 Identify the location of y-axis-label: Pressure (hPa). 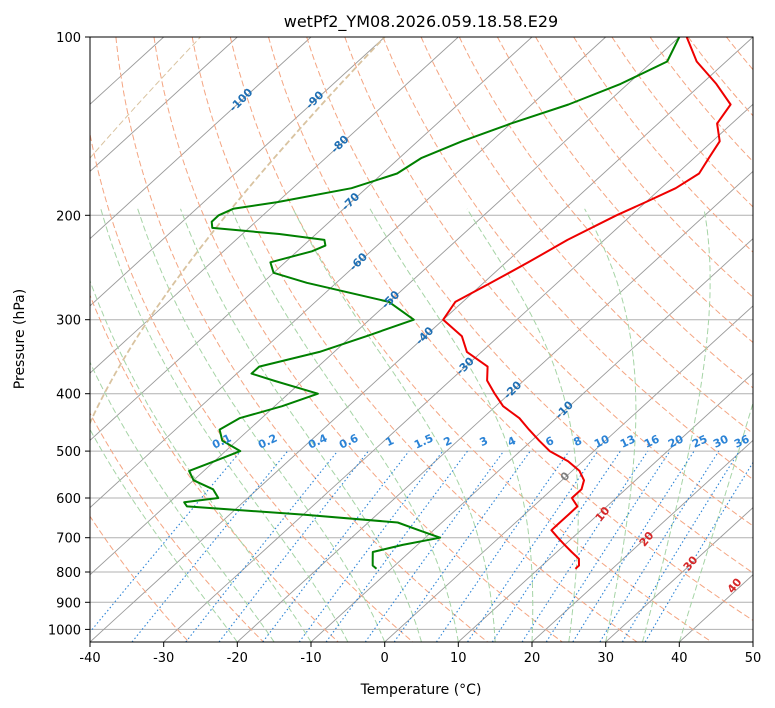
(20, 339).